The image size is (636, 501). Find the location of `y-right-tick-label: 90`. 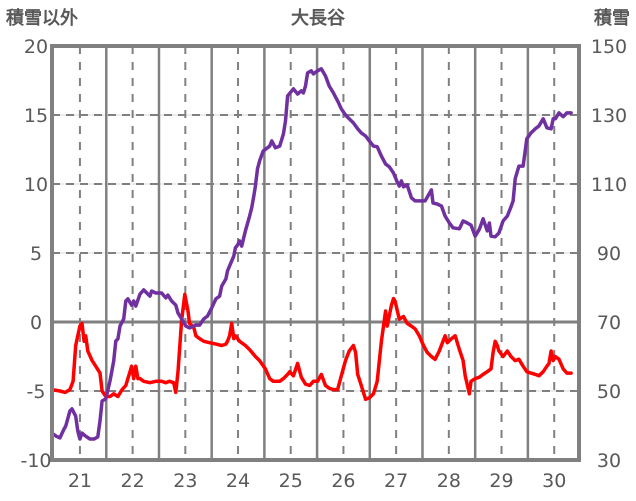

y-right-tick-label: 90 is located at coordinates (609, 254).